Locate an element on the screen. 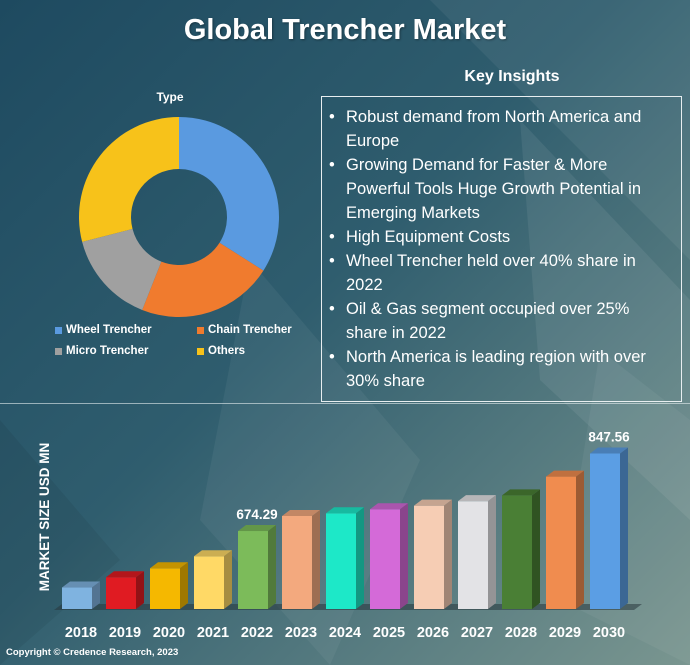  bar-2026 is located at coordinates (433, 554).